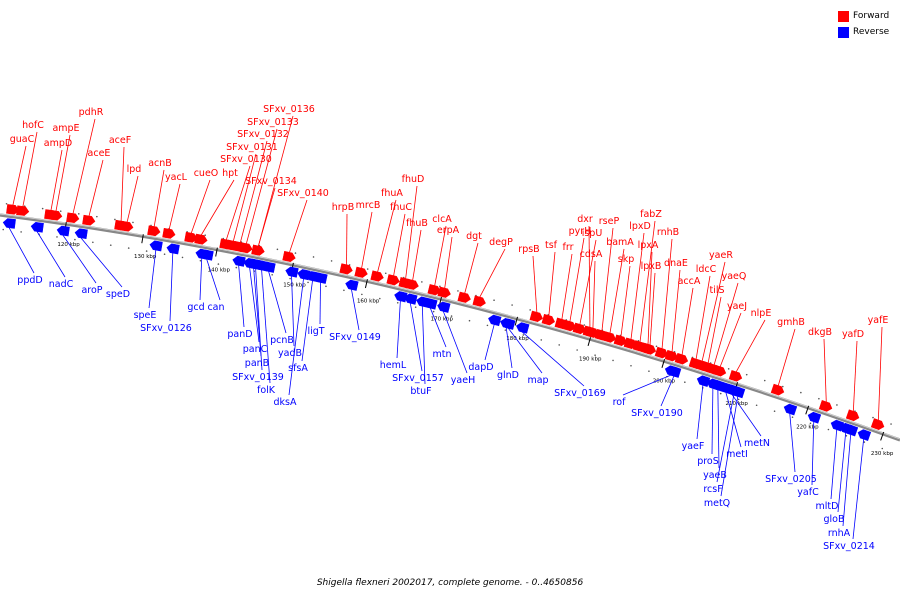  Describe the element at coordinates (420, 391) in the screenshot. I see `reverse-gene-label: btuF` at that location.